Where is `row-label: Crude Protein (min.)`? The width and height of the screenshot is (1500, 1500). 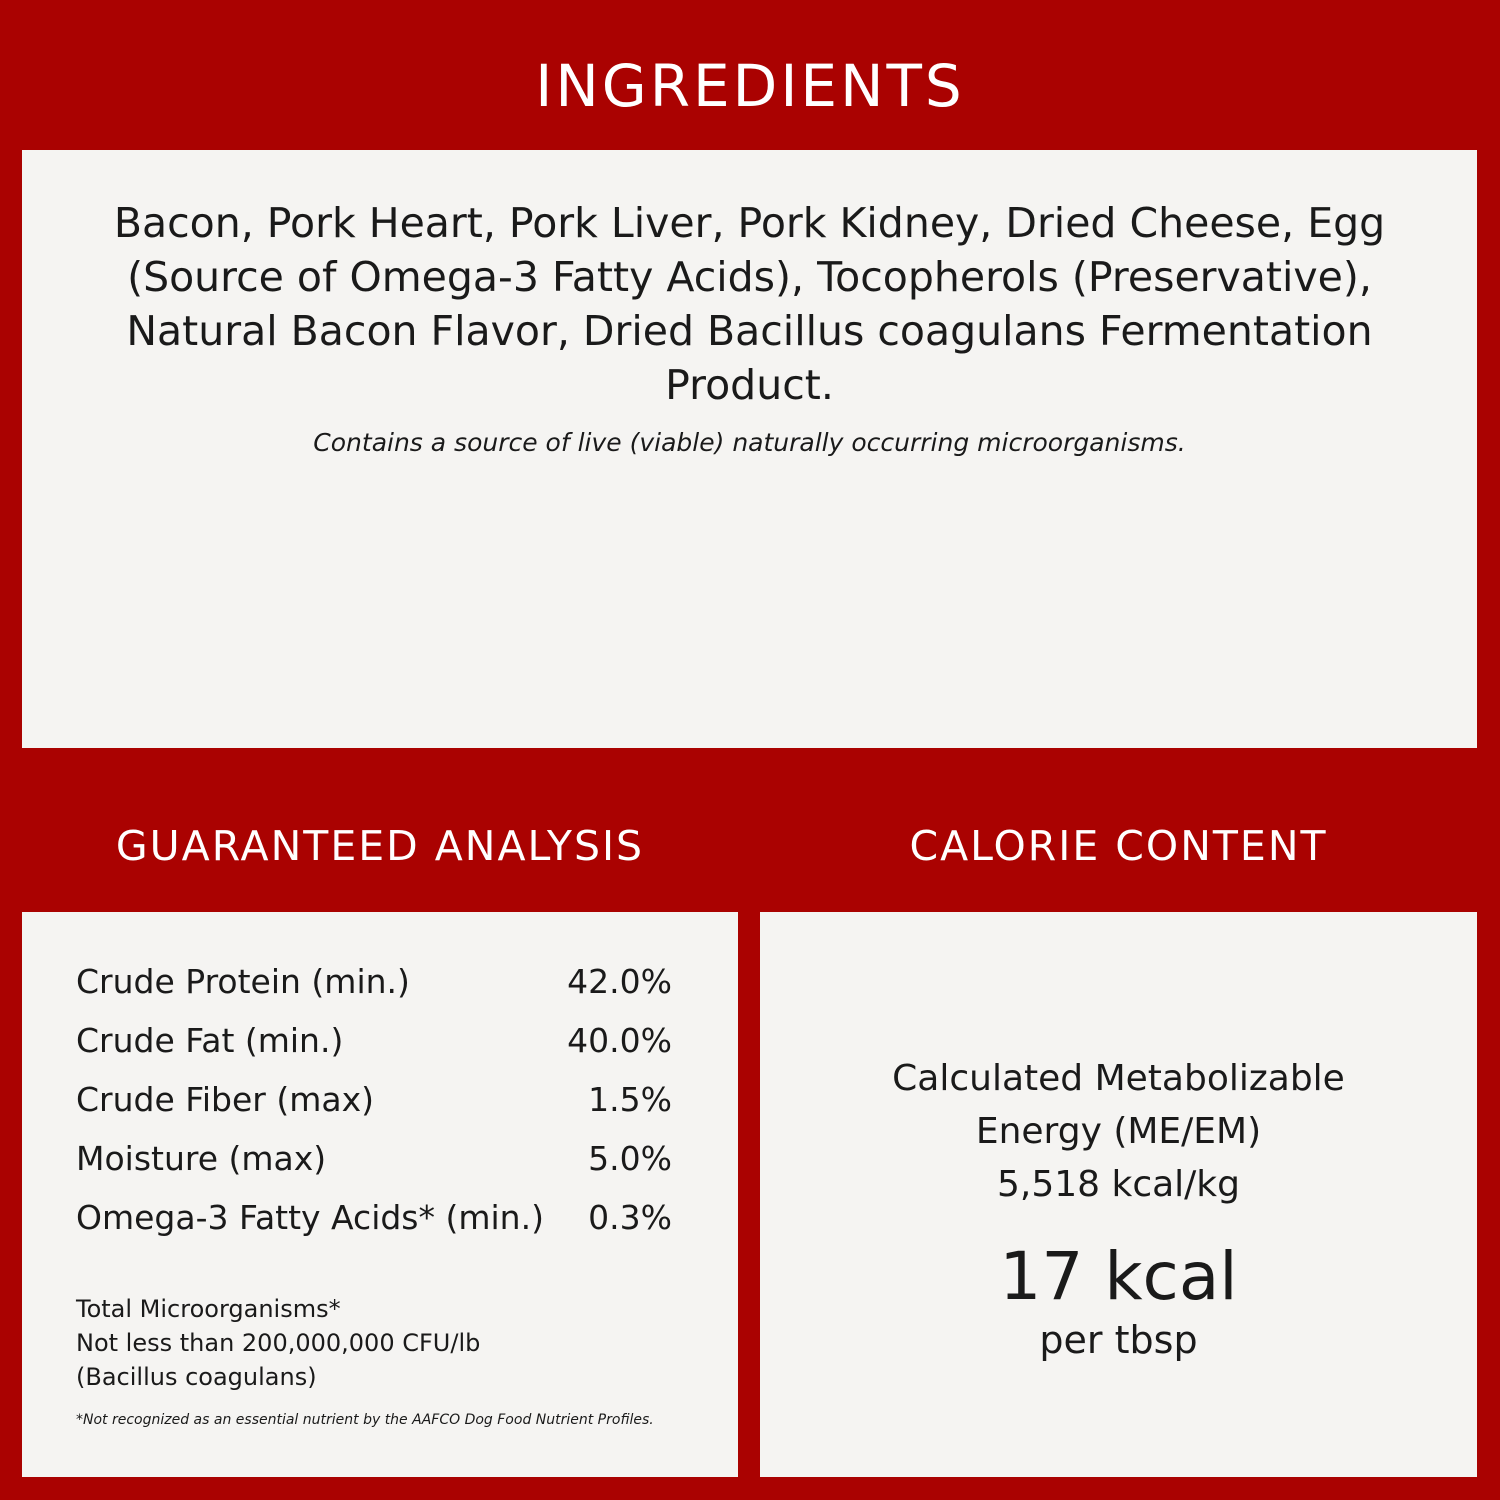
row-label: Crude Protein (min.) is located at coordinates (243, 981).